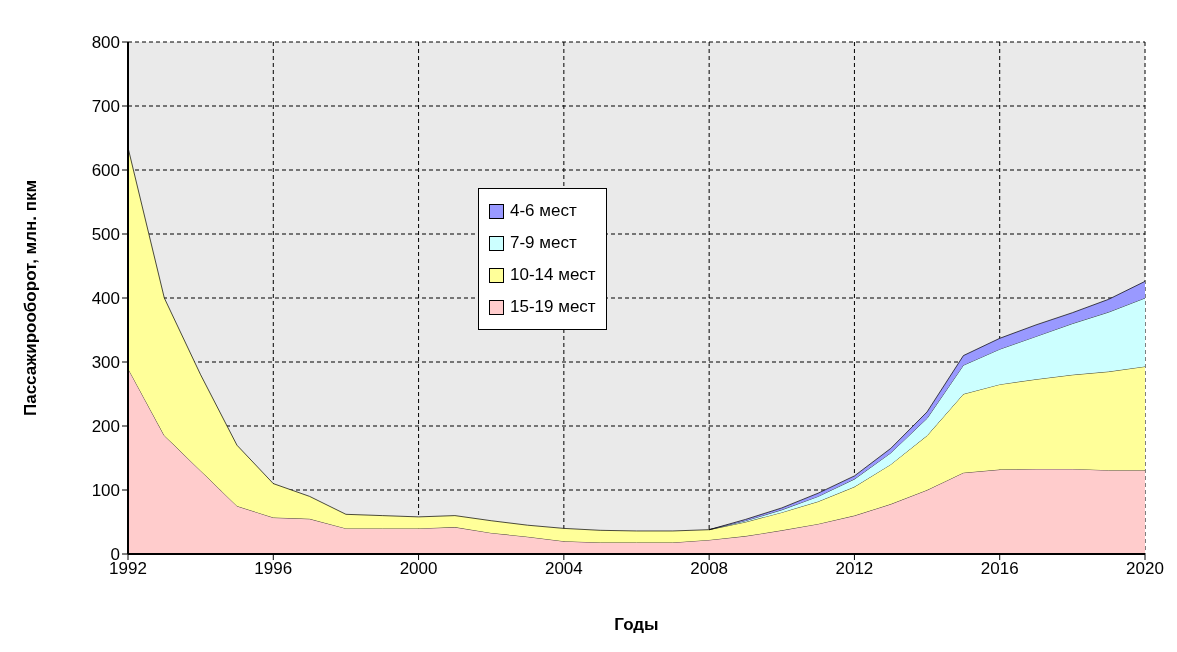  Describe the element at coordinates (854, 569) in the screenshot. I see `x-tick-label: 2012` at that location.